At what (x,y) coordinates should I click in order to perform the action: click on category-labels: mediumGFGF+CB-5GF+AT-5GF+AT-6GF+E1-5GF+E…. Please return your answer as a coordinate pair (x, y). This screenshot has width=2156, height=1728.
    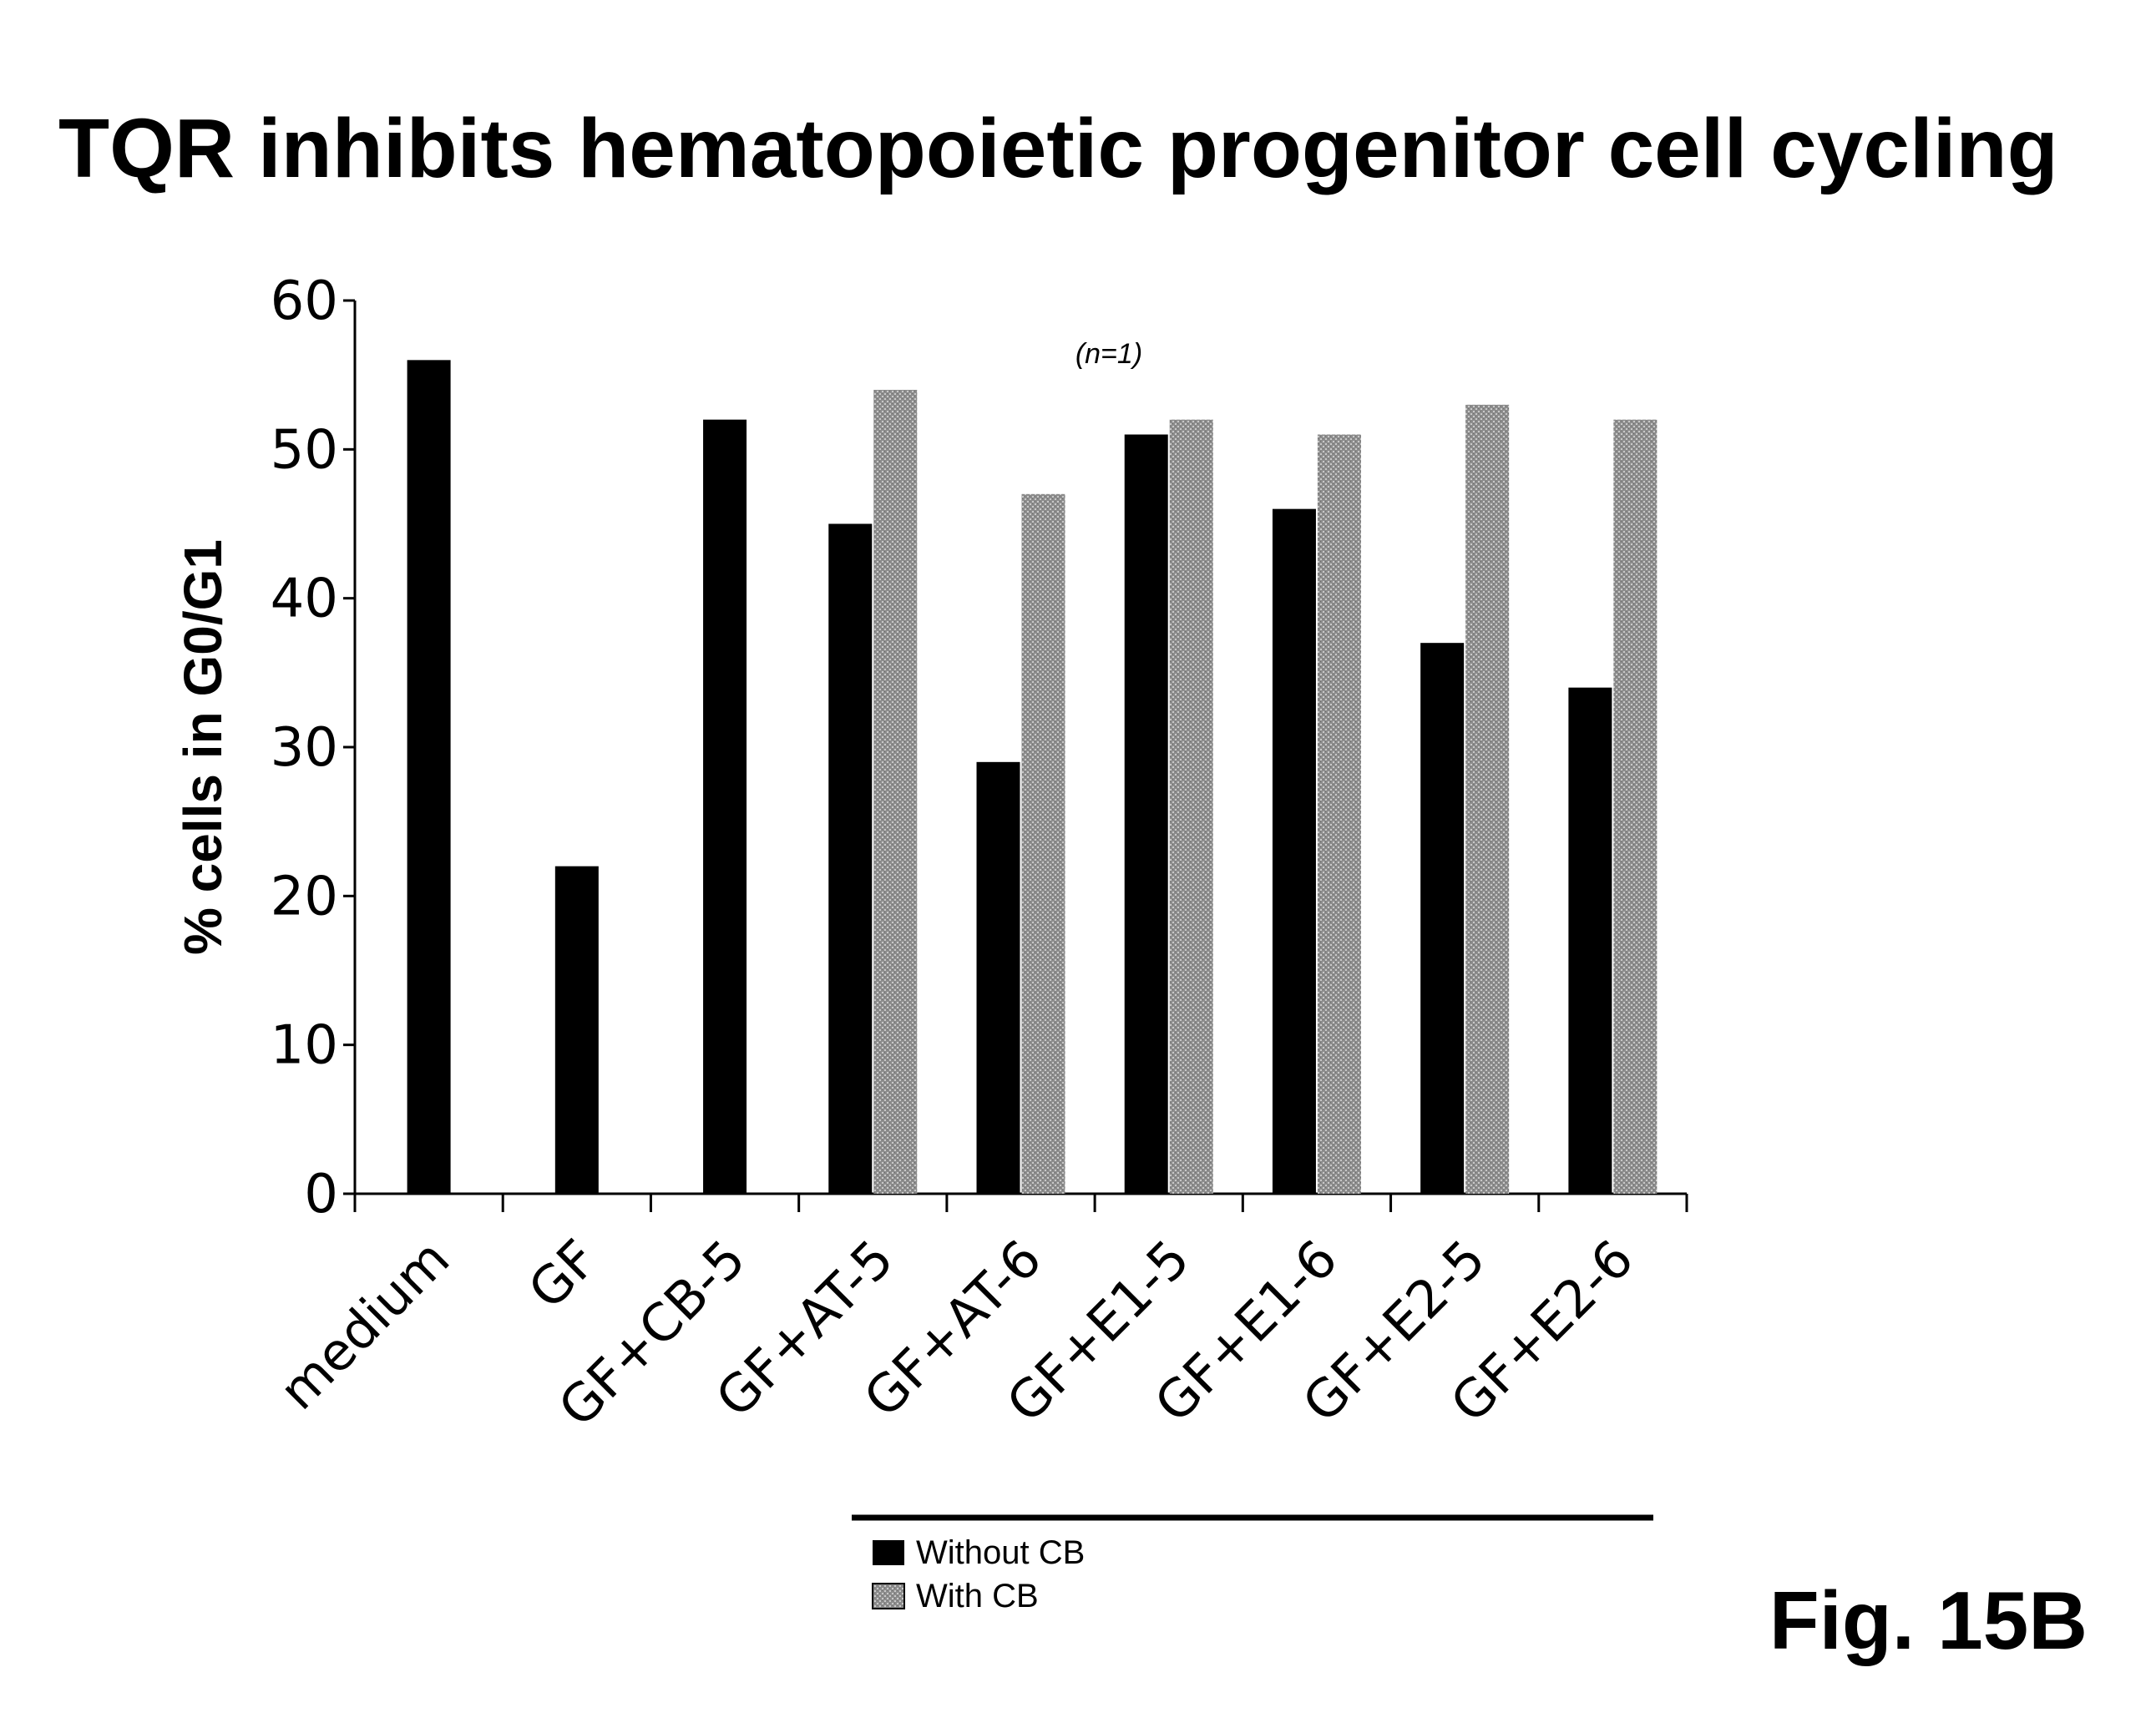
    Looking at the image, I should click on (956, 1333).